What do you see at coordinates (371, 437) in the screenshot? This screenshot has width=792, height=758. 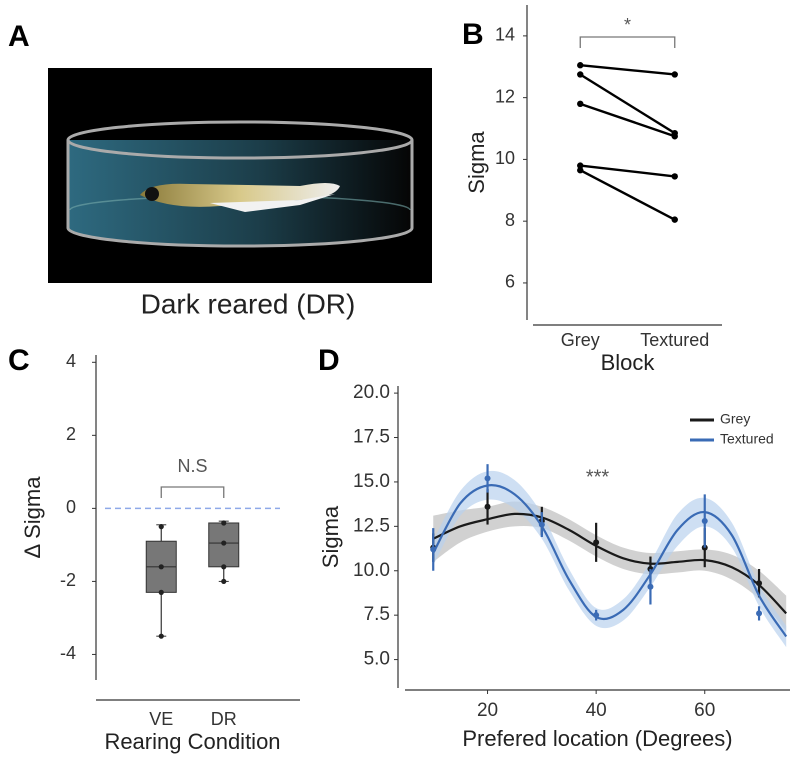 I see `y-tick-label: 17.5` at bounding box center [371, 437].